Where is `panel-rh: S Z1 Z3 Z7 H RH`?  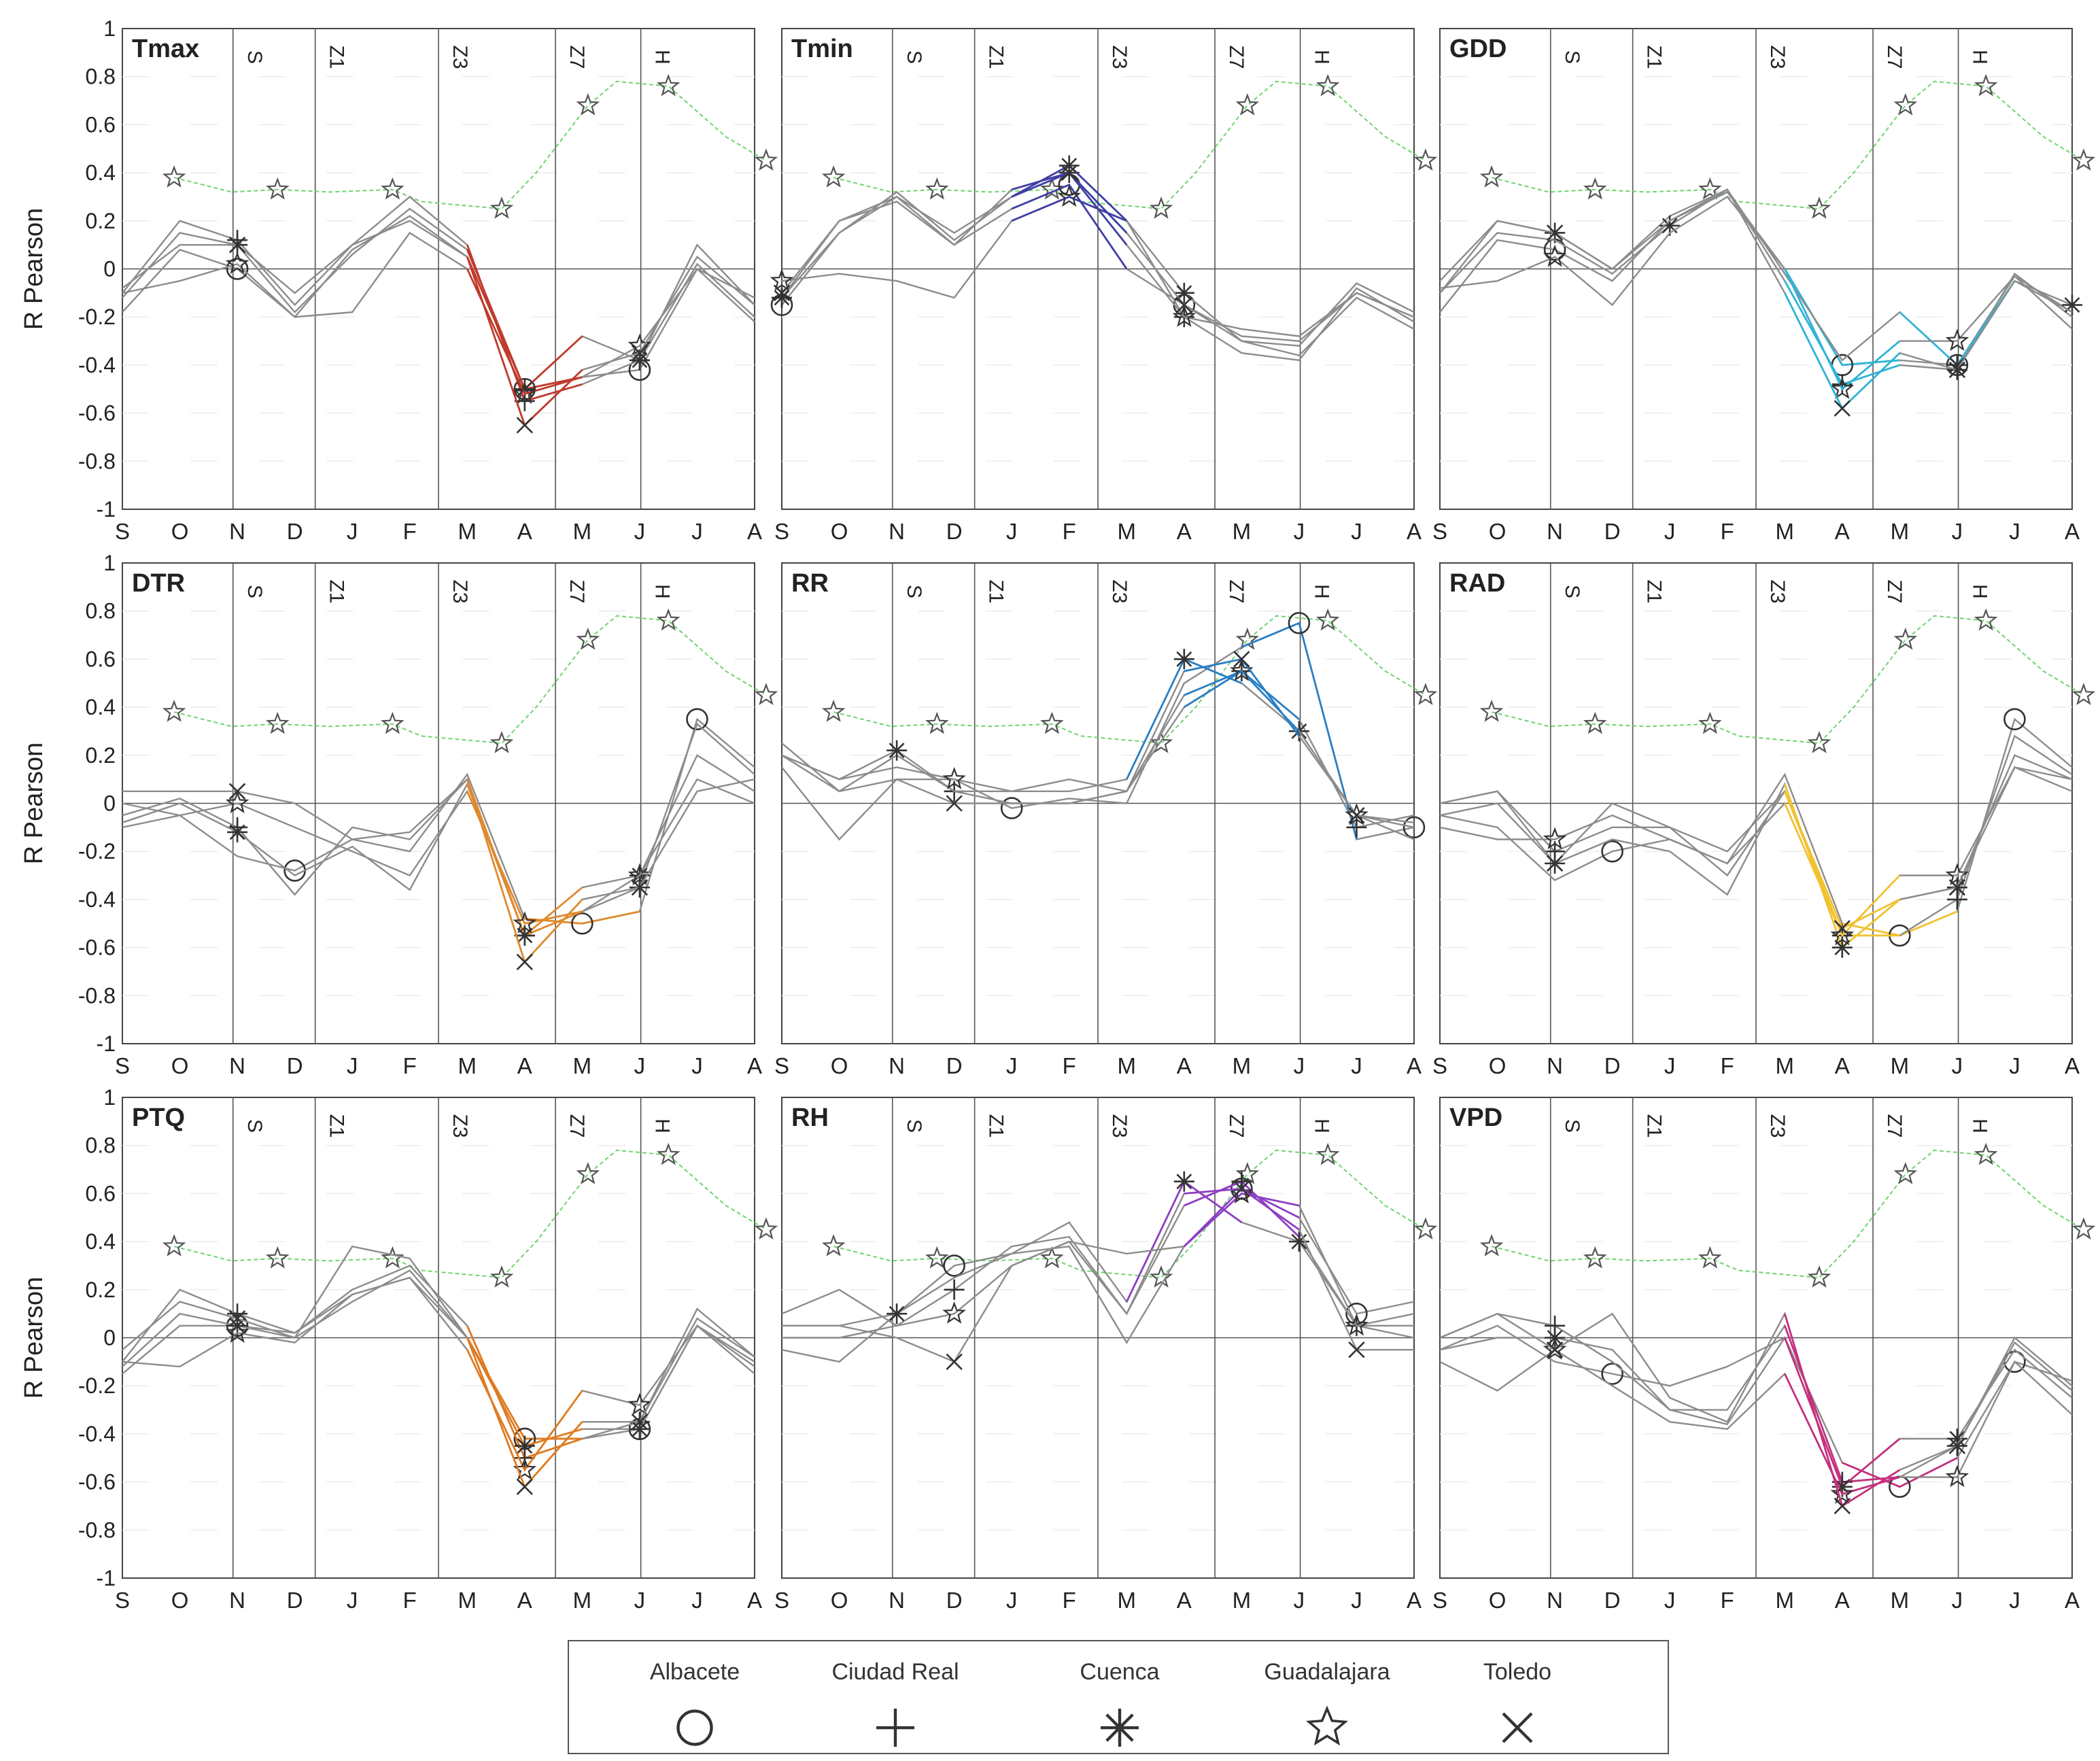 panel-rh: S Z1 Z3 Z7 H RH is located at coordinates (1109, 1338).